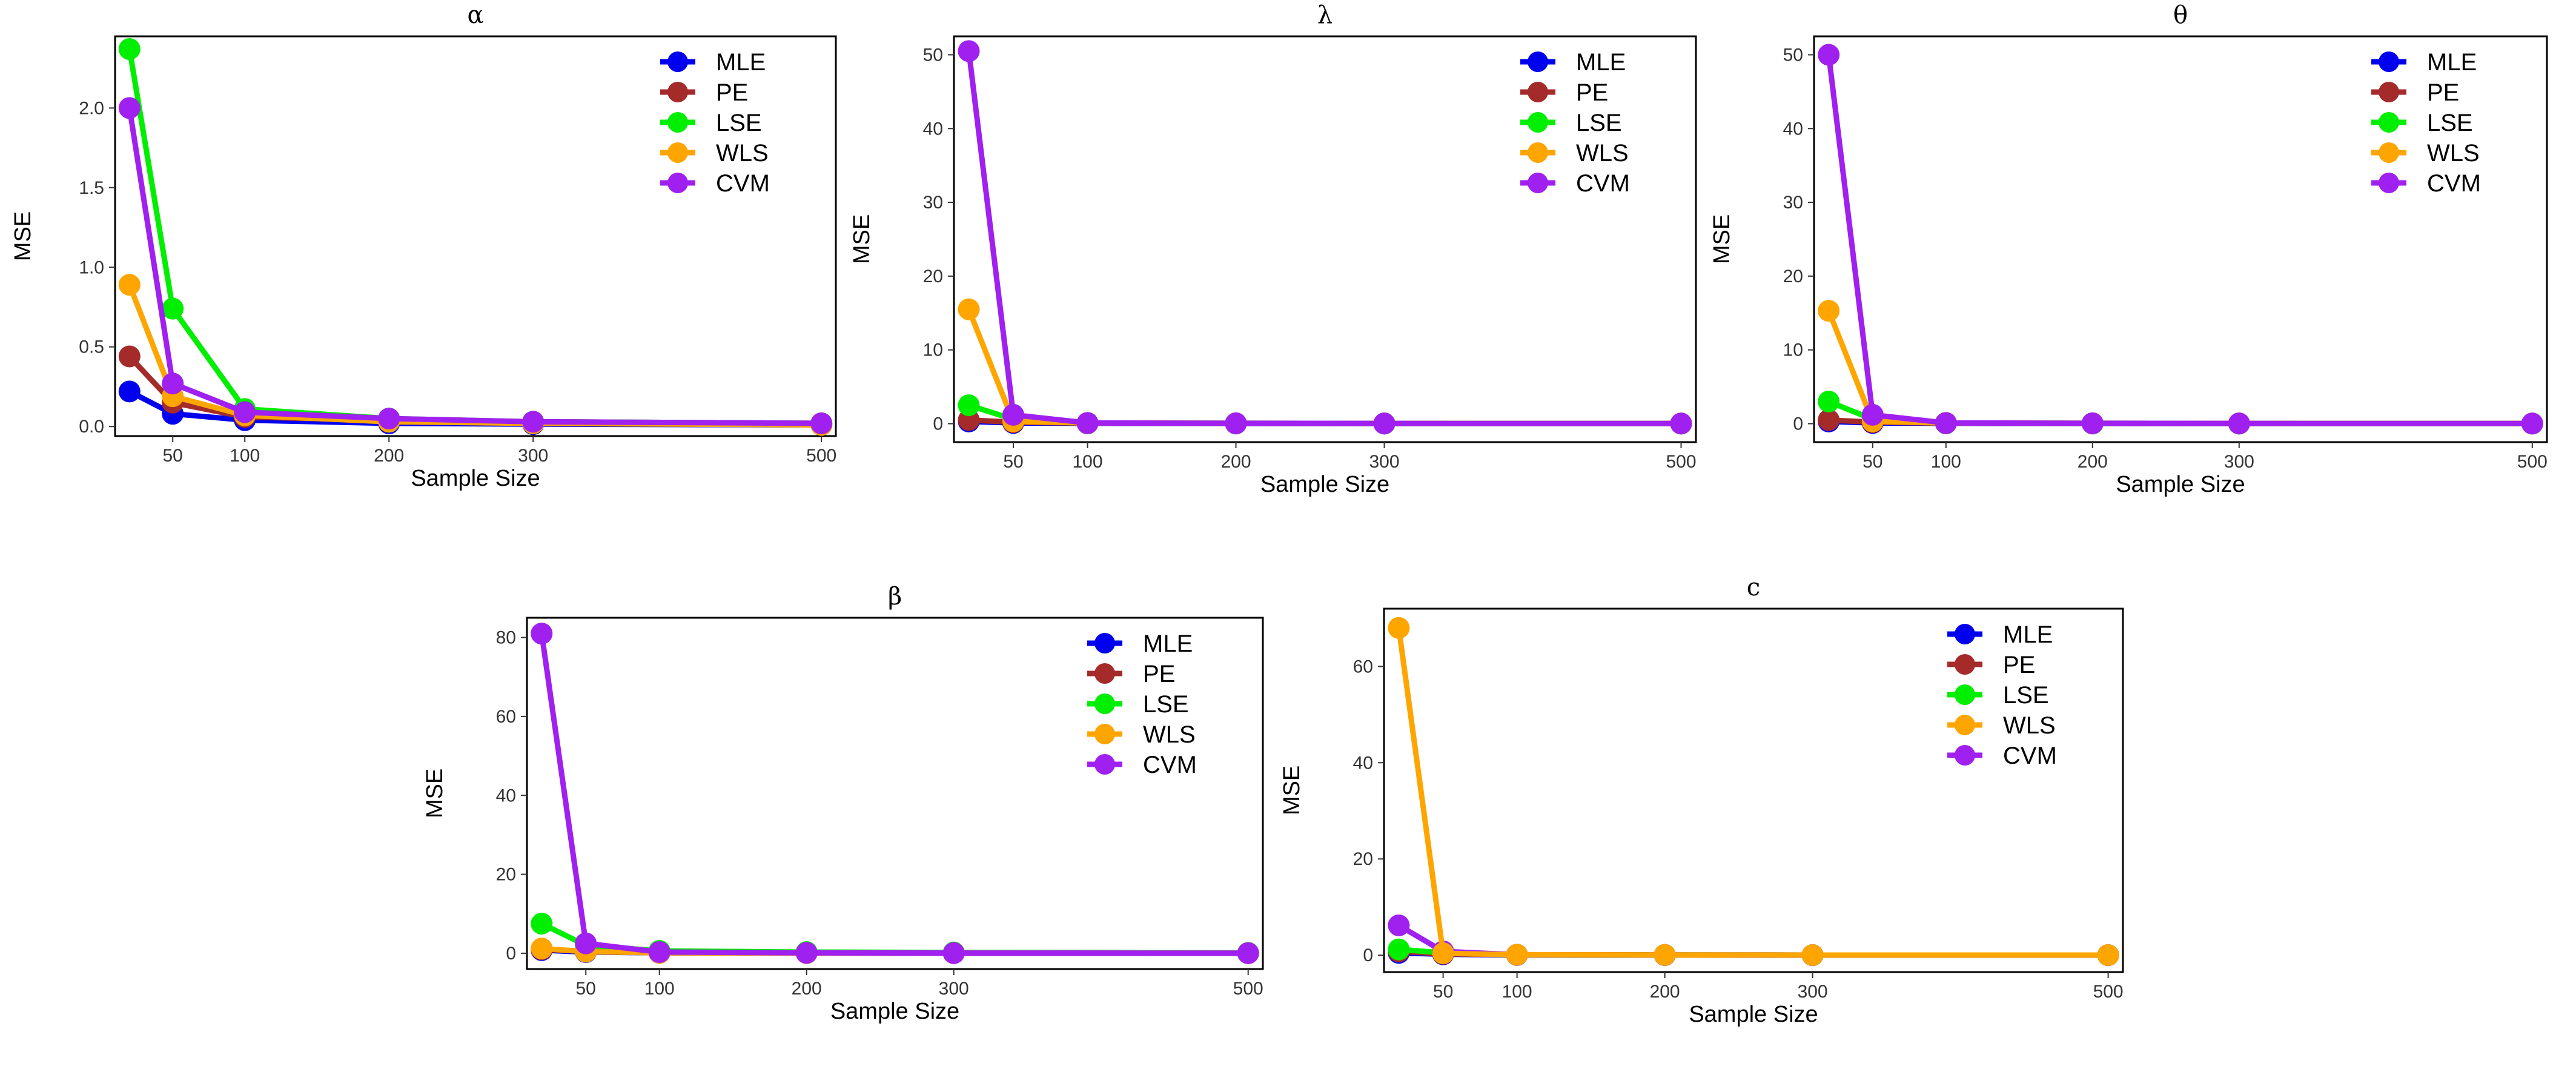 The height and width of the screenshot is (1072, 2576). I want to click on legend-label: WLS, so click(1602, 153).